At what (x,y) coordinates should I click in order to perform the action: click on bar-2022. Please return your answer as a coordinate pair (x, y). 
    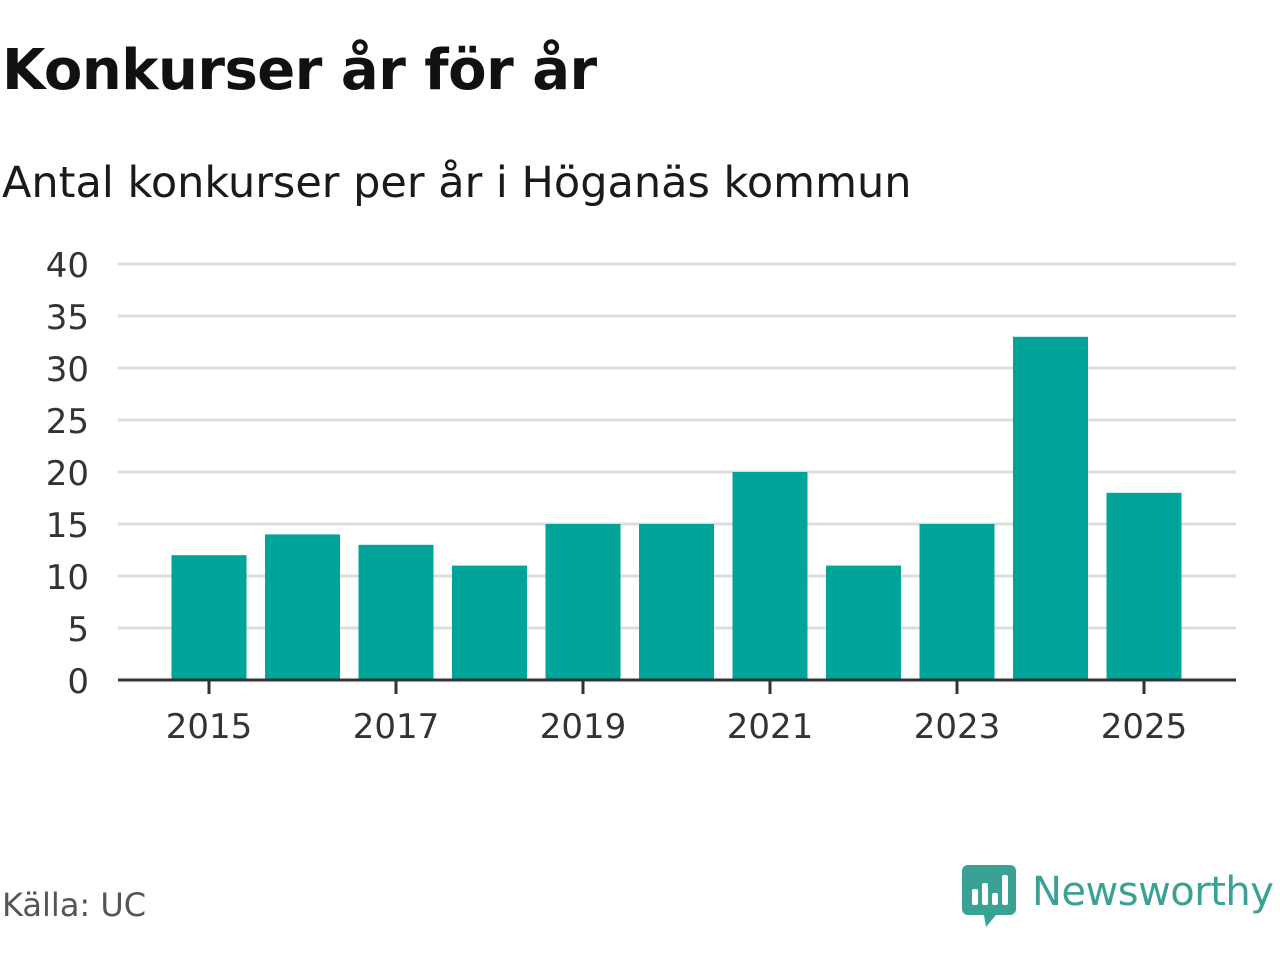
    Looking at the image, I should click on (863, 622).